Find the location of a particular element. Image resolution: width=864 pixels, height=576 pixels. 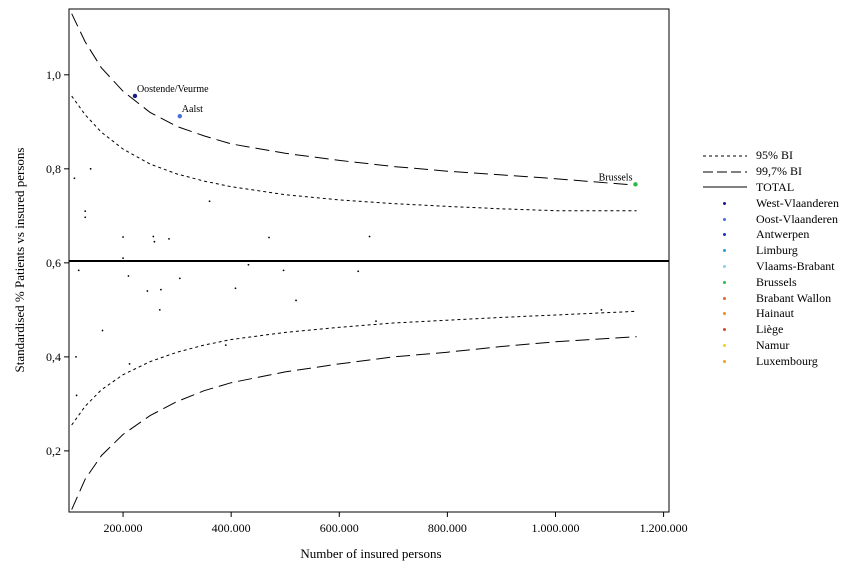

legend-item: Brabant Wallon is located at coordinates (771, 298).